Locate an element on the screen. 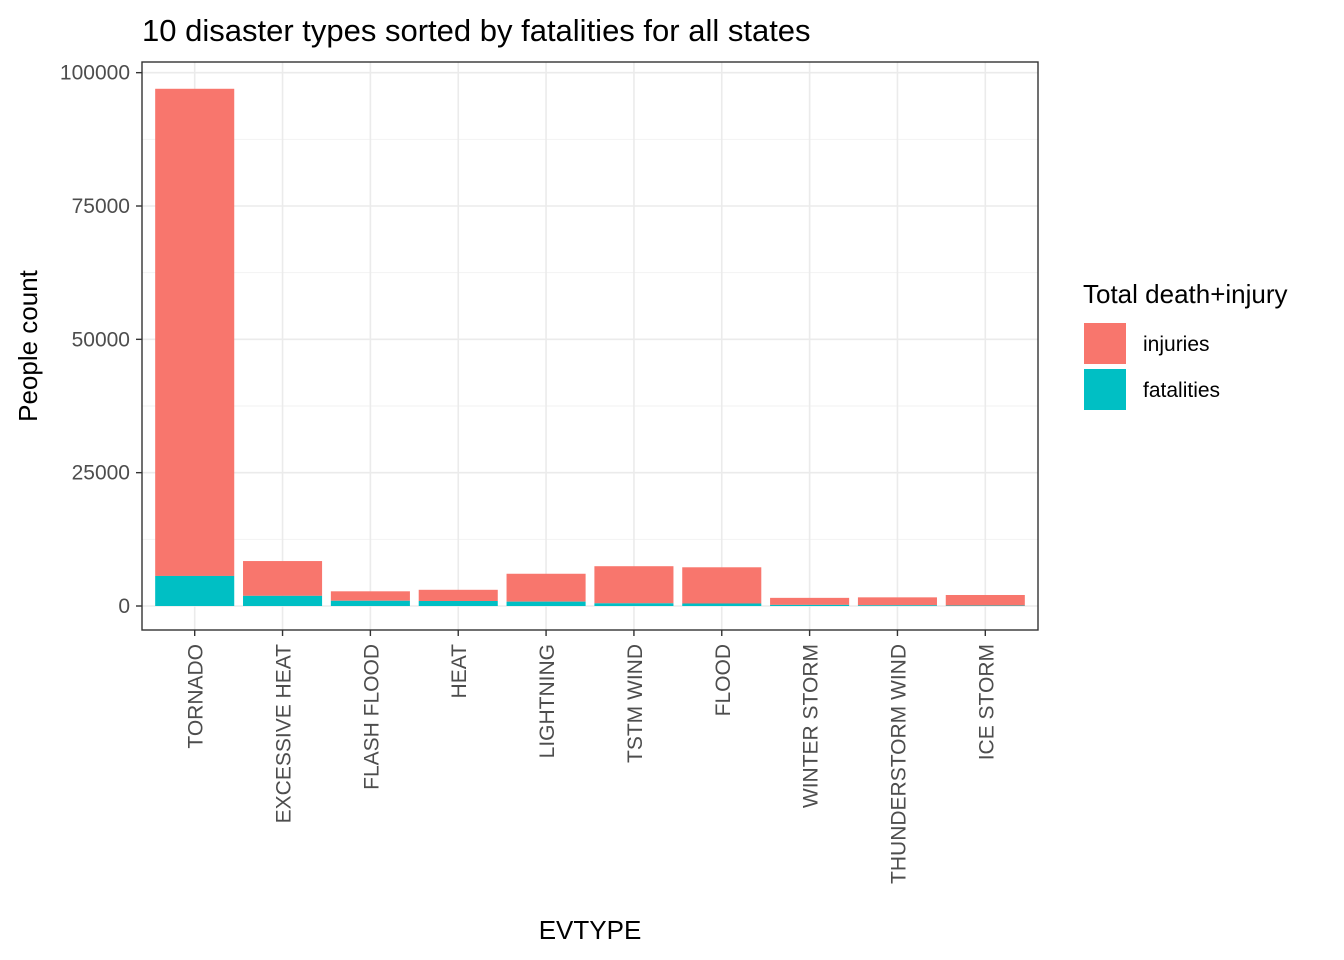 The width and height of the screenshot is (1344, 960). legend: Total death+injury injuries fatalities is located at coordinates (1185, 344).